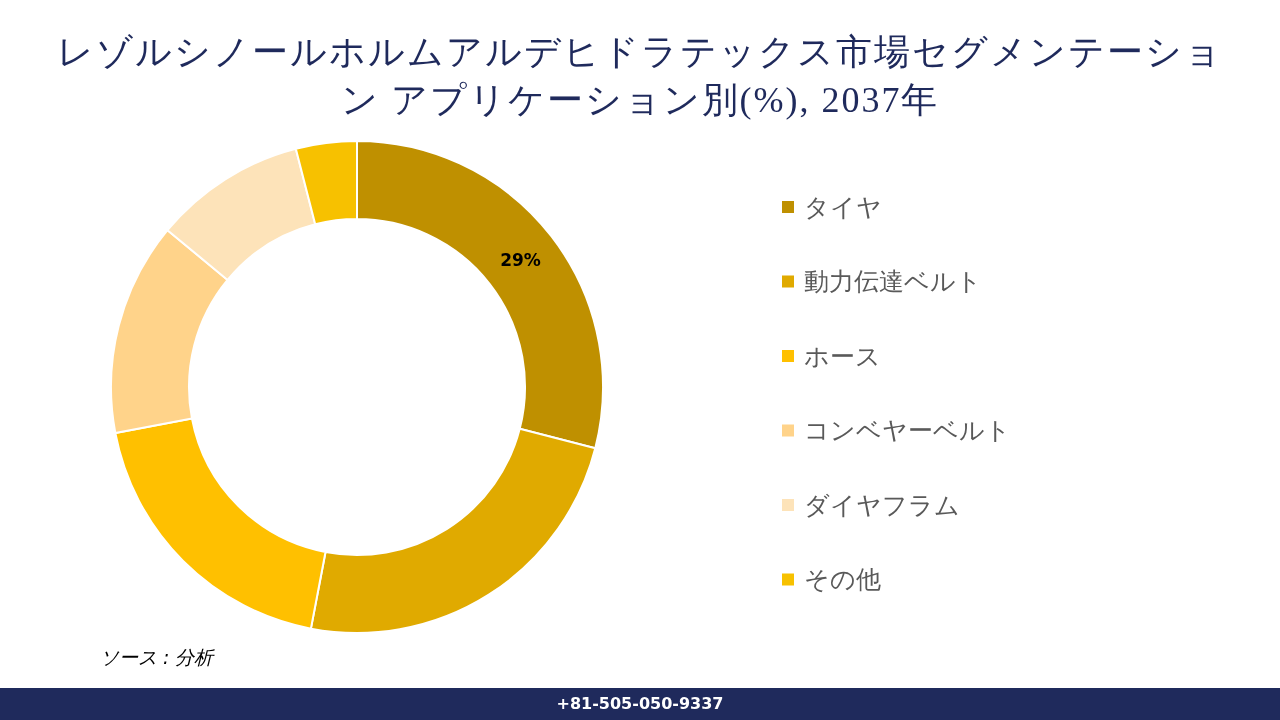 The height and width of the screenshot is (720, 1280). Describe the element at coordinates (893, 281) in the screenshot. I see `legend-label: 動力伝達ベルト` at that location.